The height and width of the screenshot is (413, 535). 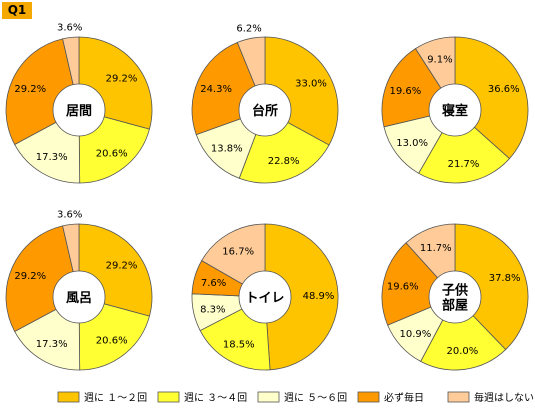 I want to click on data-label: 11.7%, so click(x=436, y=248).